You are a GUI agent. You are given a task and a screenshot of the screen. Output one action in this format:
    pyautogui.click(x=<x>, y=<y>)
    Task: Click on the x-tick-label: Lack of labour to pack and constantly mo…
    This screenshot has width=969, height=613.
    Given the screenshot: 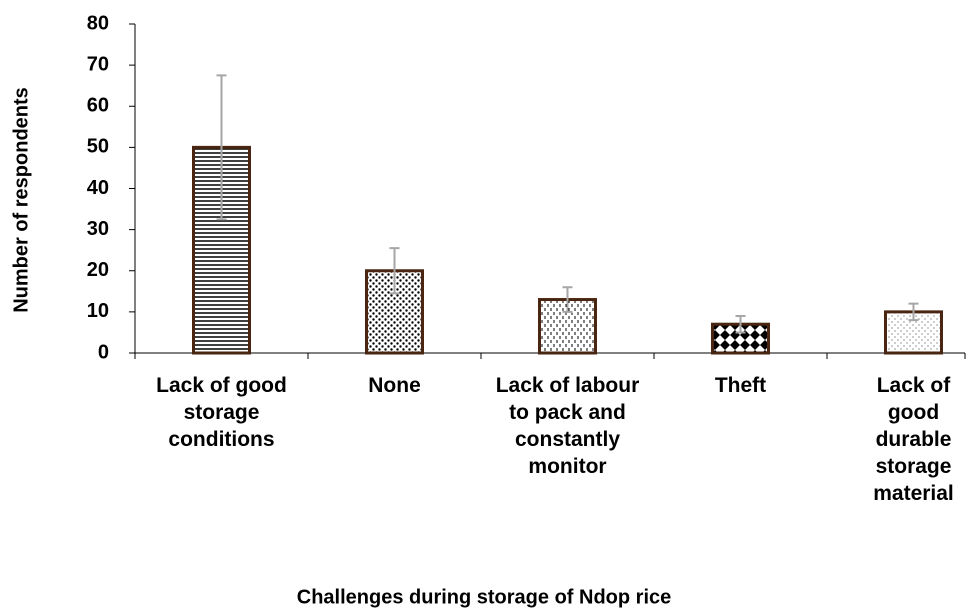 What is the action you would take?
    pyautogui.click(x=567, y=426)
    